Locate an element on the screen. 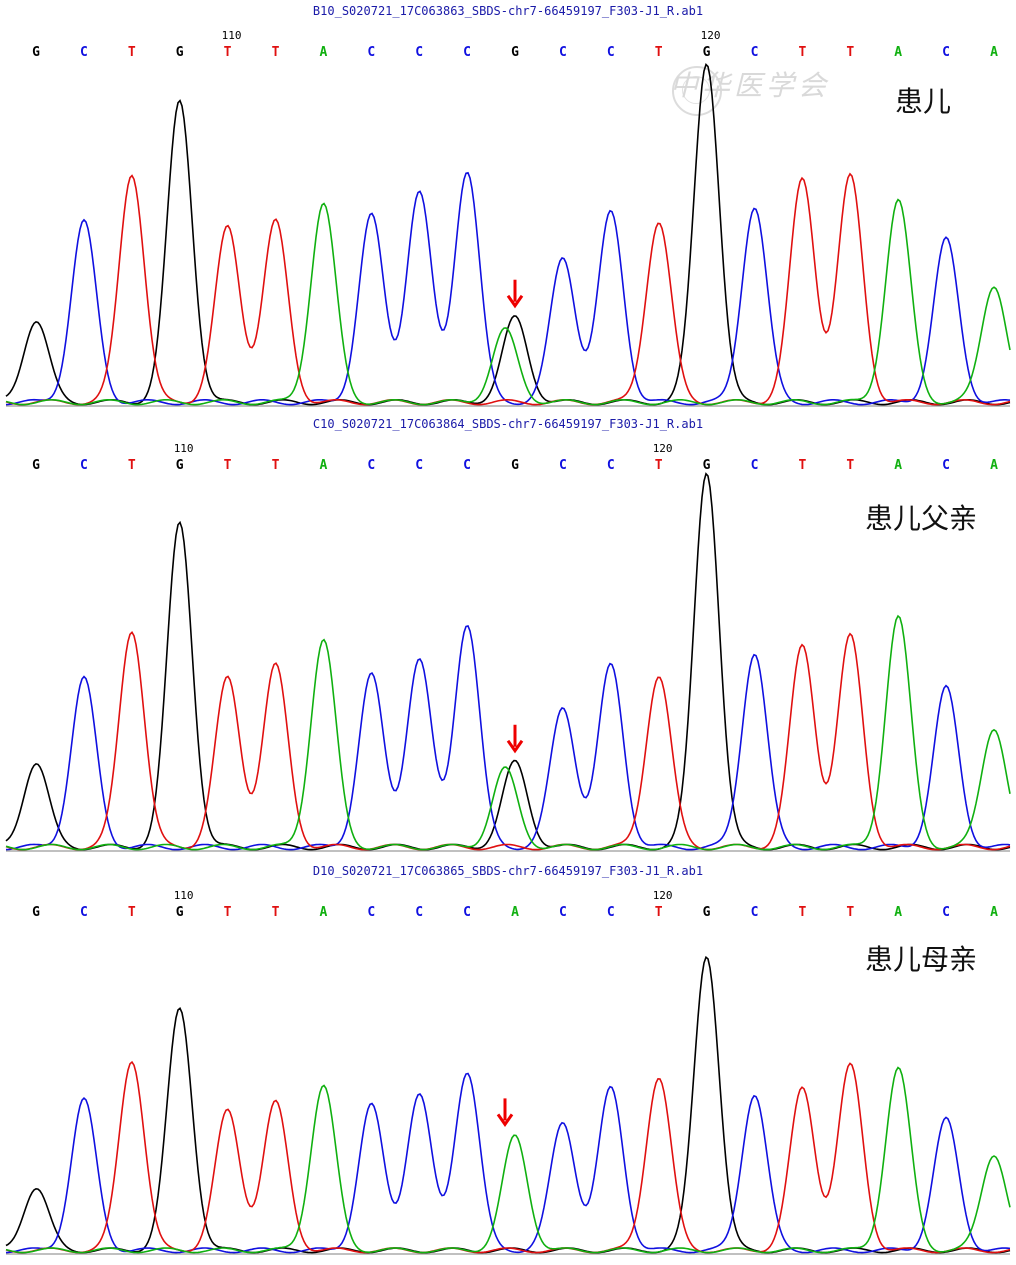  trace-a-series is located at coordinates (508, 1160).